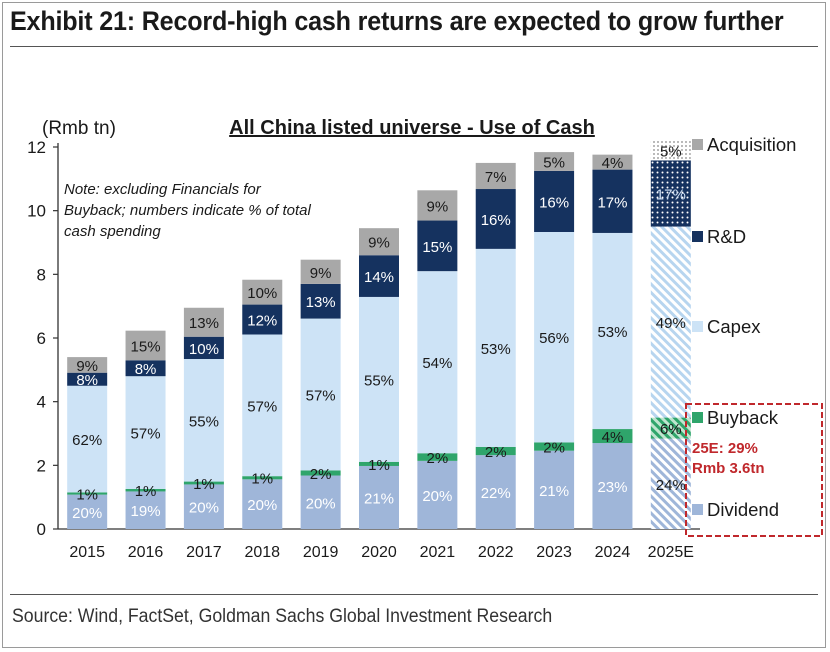 The width and height of the screenshot is (830, 652). What do you see at coordinates (204, 552) in the screenshot?
I see `x-tick-label: 2017` at bounding box center [204, 552].